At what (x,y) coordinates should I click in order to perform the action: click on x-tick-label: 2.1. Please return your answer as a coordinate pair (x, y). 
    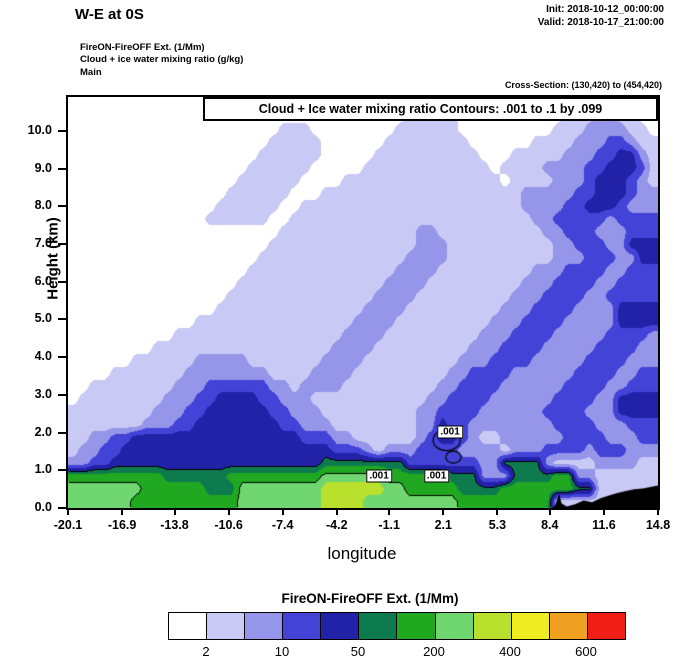
    Looking at the image, I should click on (443, 525).